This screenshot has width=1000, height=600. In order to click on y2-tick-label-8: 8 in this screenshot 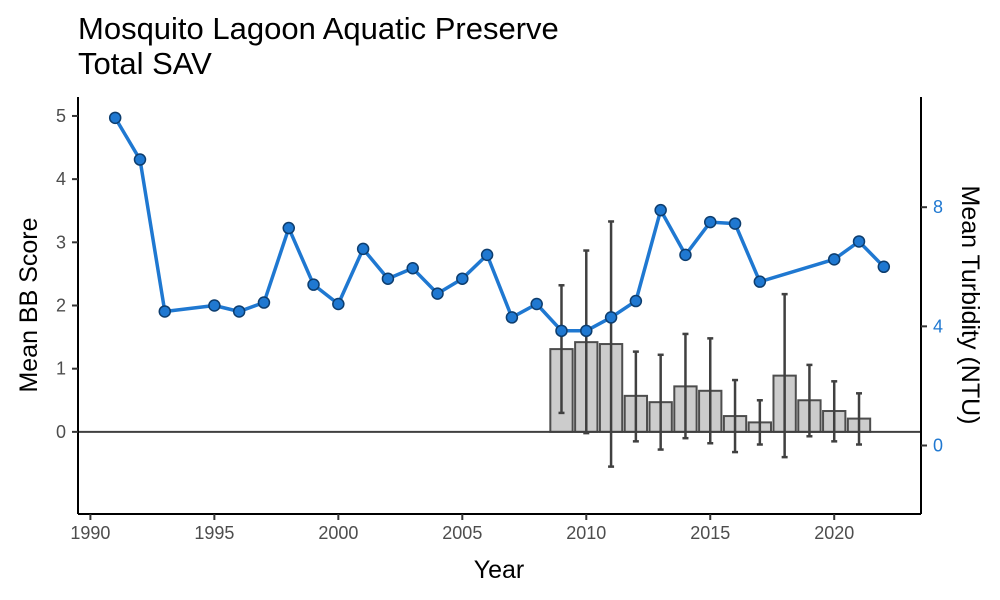, I will do `click(938, 207)`.